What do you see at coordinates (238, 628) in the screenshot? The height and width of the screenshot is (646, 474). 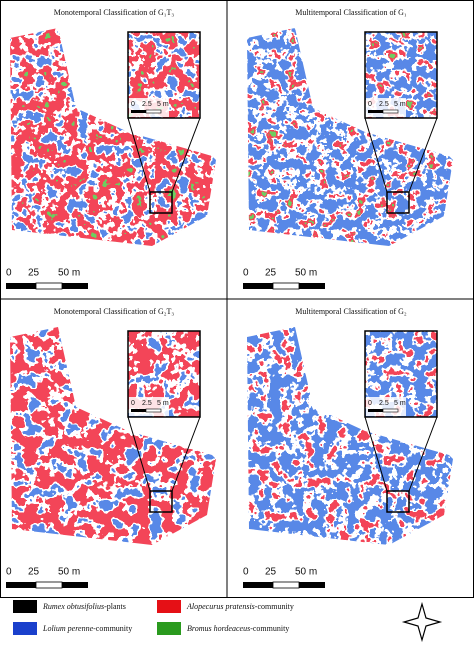 I see `legend-label: Bromus hordeaceus-community` at bounding box center [238, 628].